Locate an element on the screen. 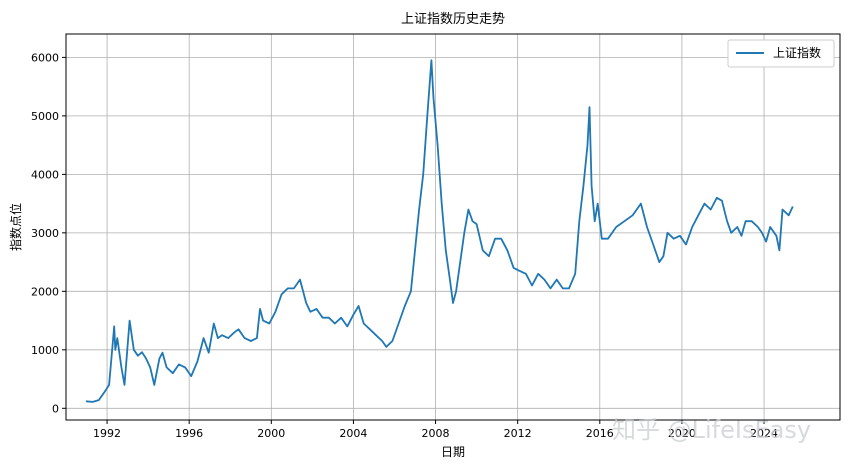 The width and height of the screenshot is (851, 467). x-tick-label: 2004 is located at coordinates (353, 433).